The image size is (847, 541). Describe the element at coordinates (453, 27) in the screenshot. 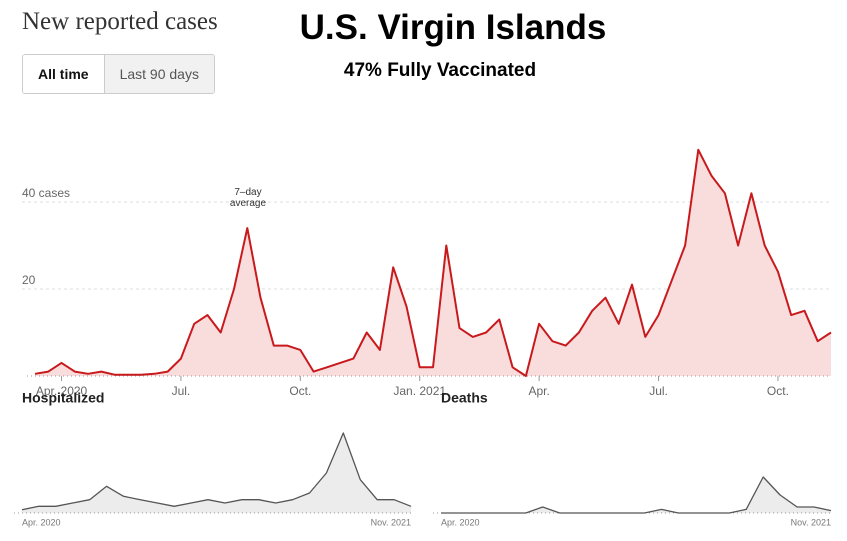

I see `page-title: U.S. Virgin Islands` at that location.